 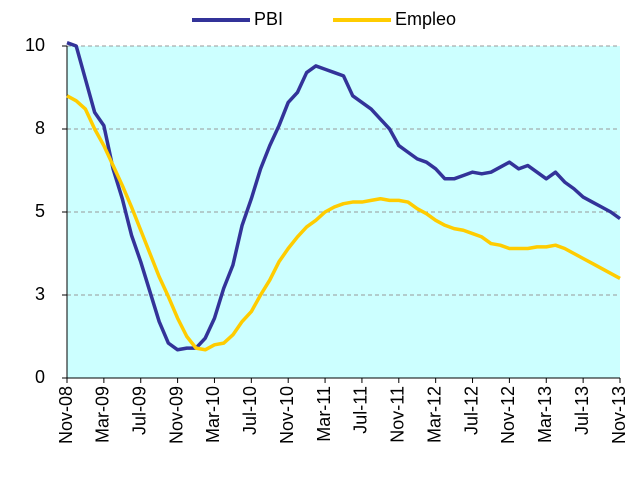 What do you see at coordinates (425, 19) in the screenshot?
I see `legend-label: Empleo` at bounding box center [425, 19].